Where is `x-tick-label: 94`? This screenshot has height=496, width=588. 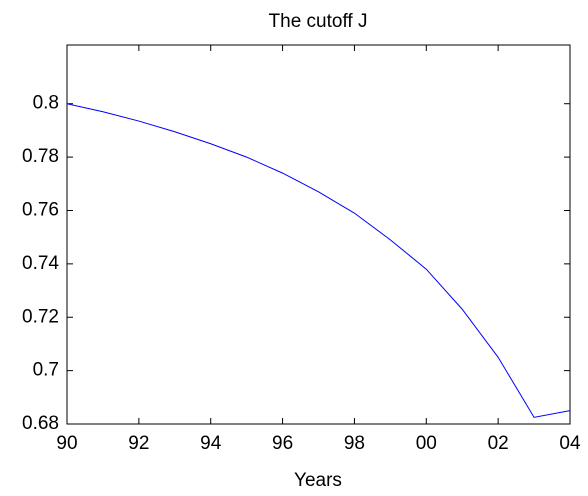 x-tick-label: 94 is located at coordinates (211, 443).